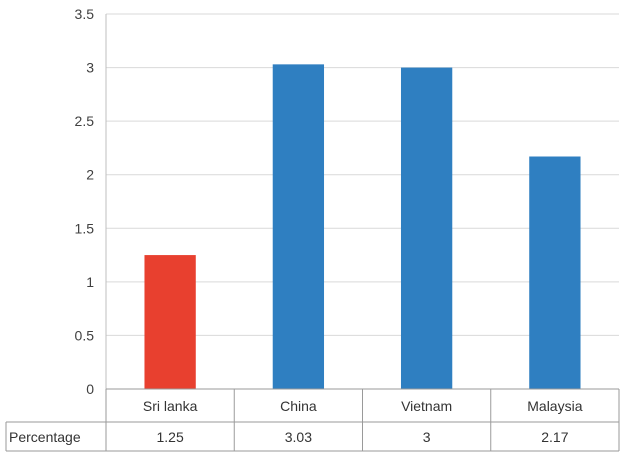 The height and width of the screenshot is (457, 624). Describe the element at coordinates (426, 406) in the screenshot. I see `category-label: Vietnam` at that location.